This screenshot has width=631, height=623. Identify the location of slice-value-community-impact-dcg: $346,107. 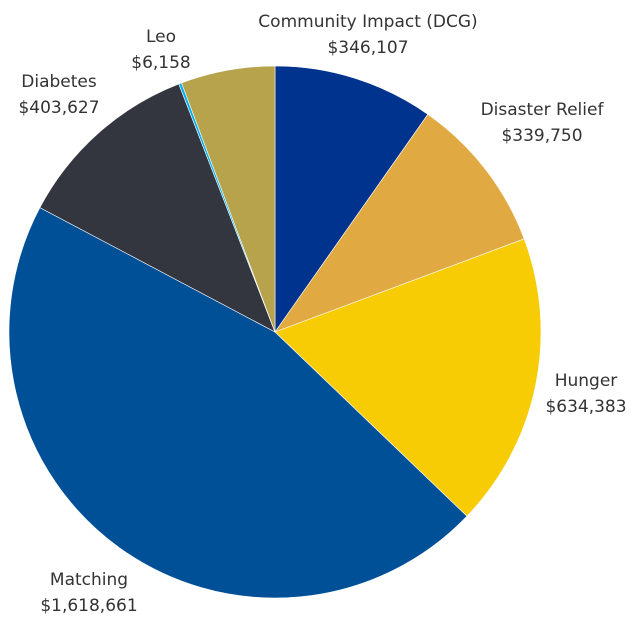
(367, 48).